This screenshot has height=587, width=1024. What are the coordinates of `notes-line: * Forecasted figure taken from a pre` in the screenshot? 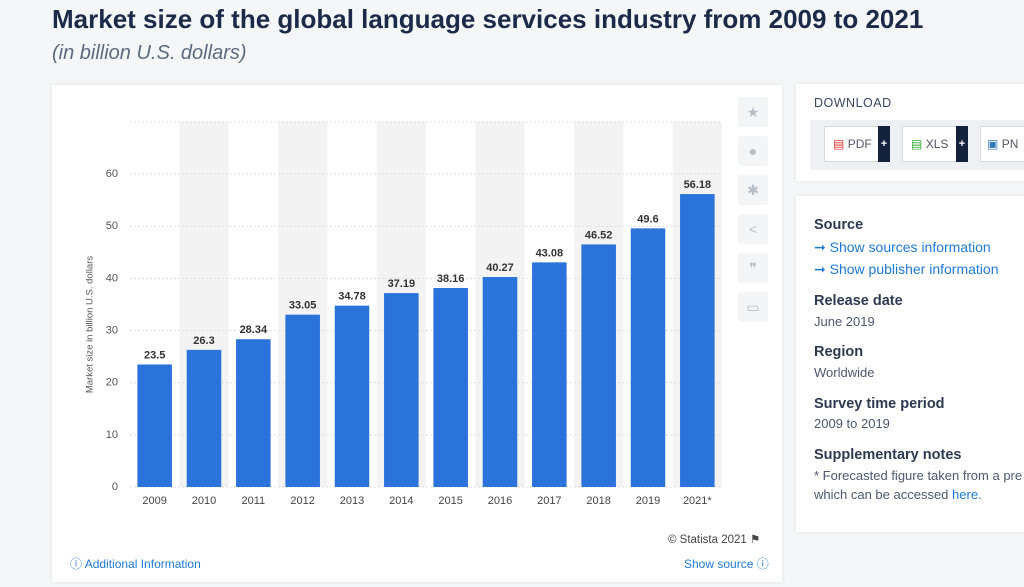 It's located at (918, 475).